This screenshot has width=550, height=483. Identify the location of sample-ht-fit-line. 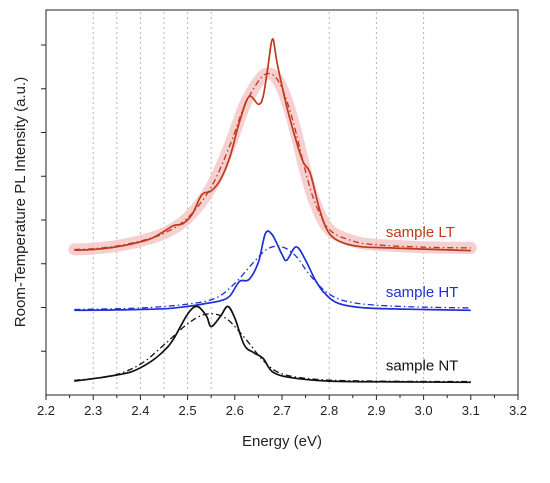
(272, 278).